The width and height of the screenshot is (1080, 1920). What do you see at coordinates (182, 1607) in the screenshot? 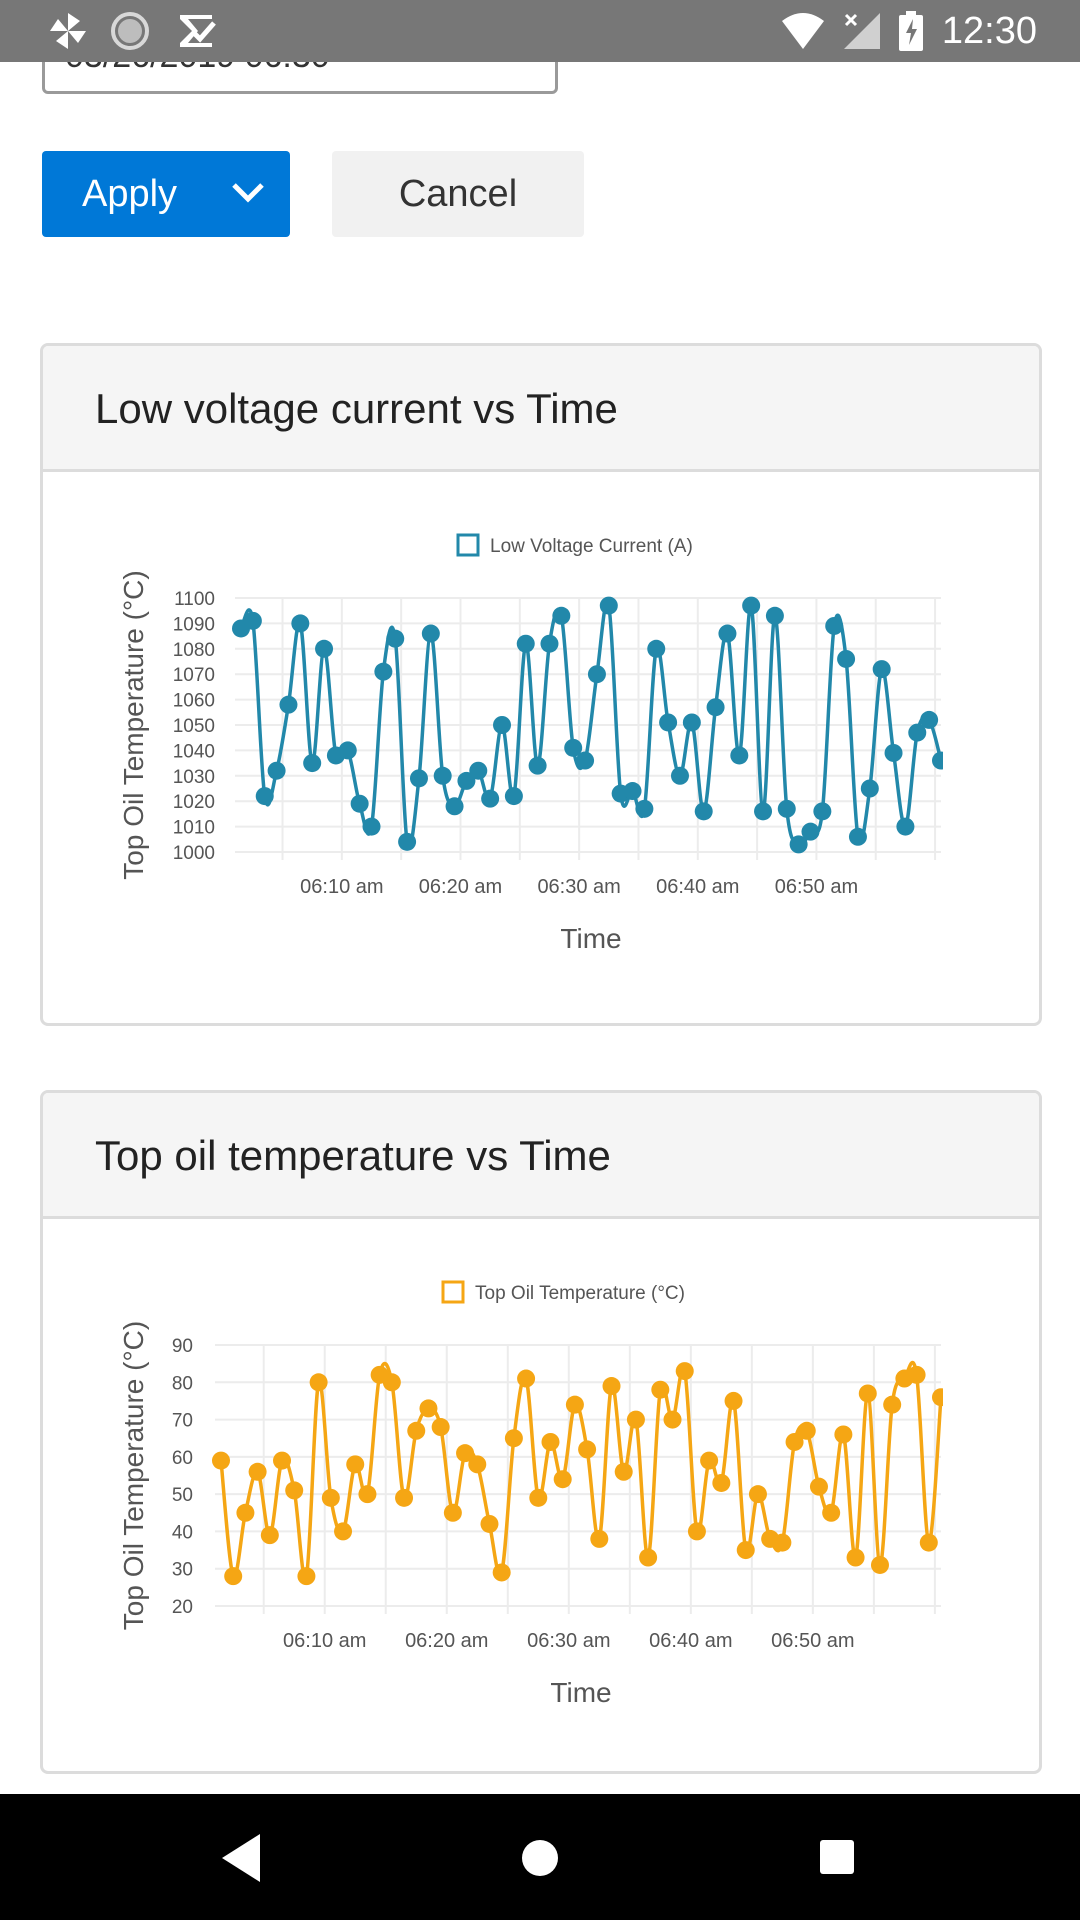
I see `y-tick-label: 20` at bounding box center [182, 1607].